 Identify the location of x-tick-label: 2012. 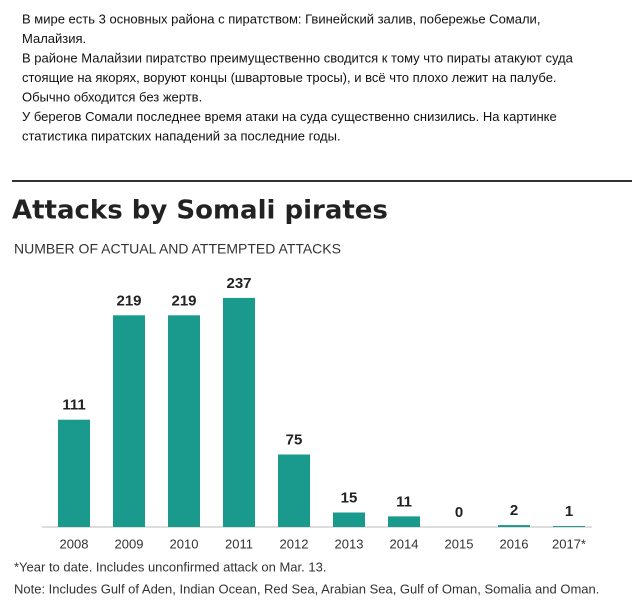
(294, 543).